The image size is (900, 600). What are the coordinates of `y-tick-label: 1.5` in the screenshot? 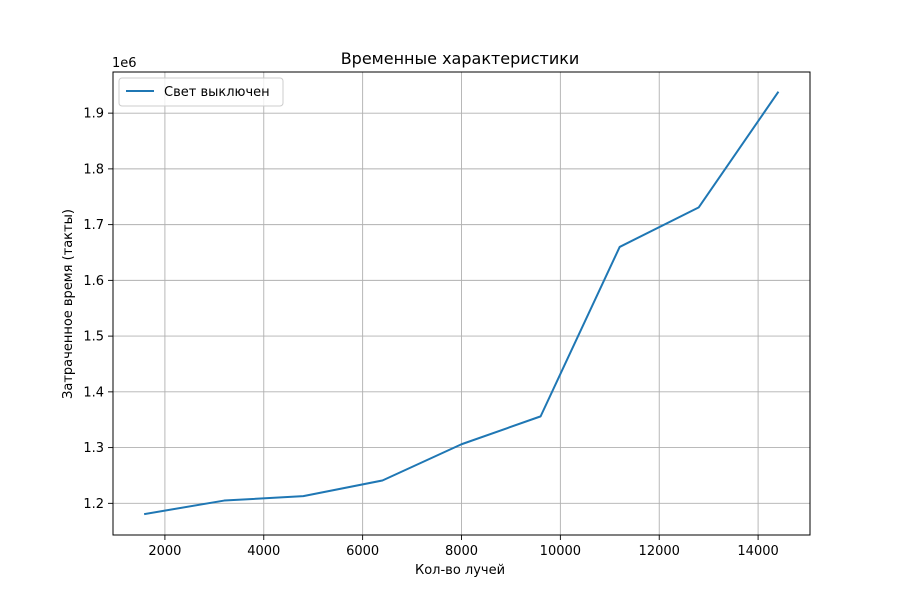 It's located at (93, 337).